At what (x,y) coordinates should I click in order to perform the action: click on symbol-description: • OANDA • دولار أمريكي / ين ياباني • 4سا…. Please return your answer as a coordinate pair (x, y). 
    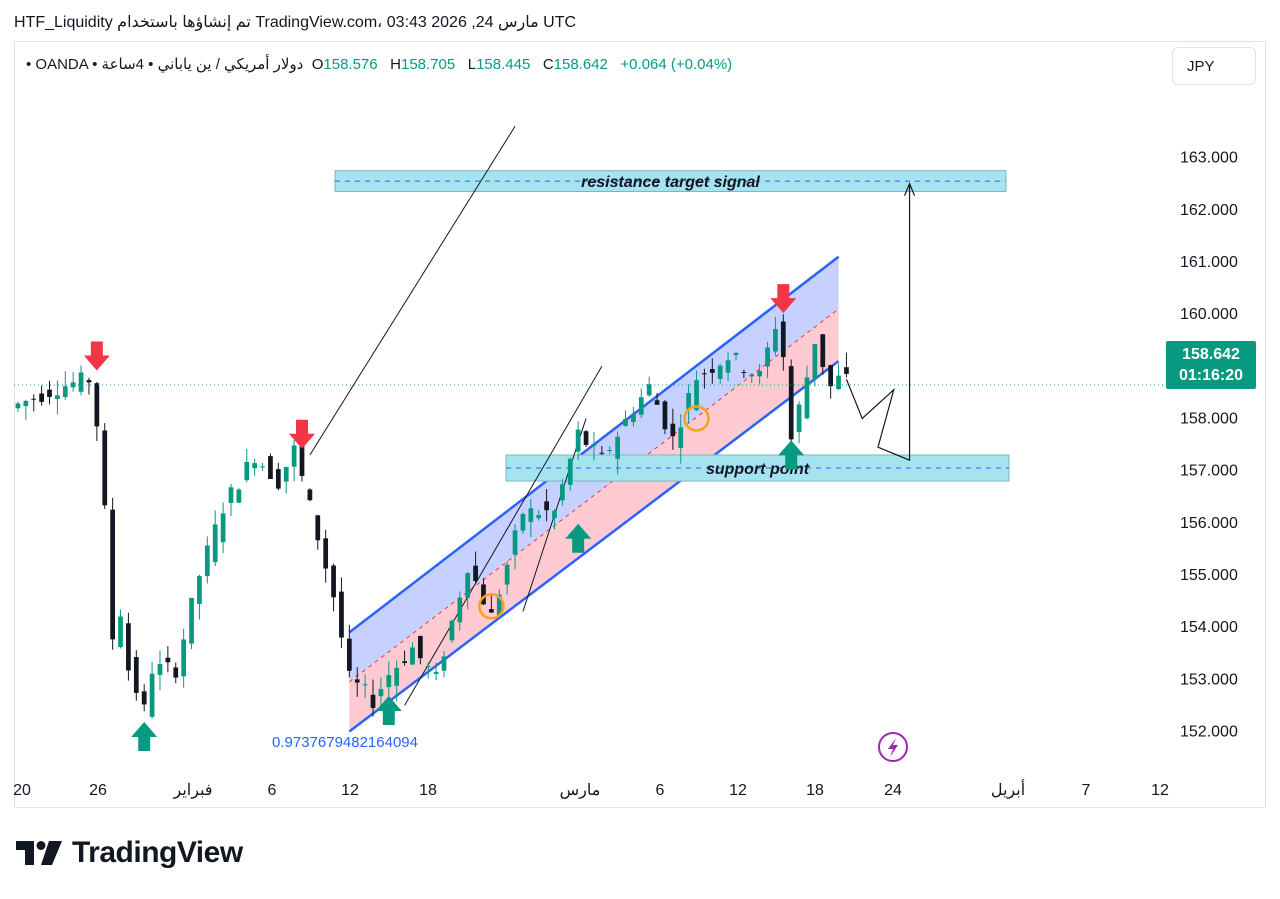
    Looking at the image, I should click on (165, 64).